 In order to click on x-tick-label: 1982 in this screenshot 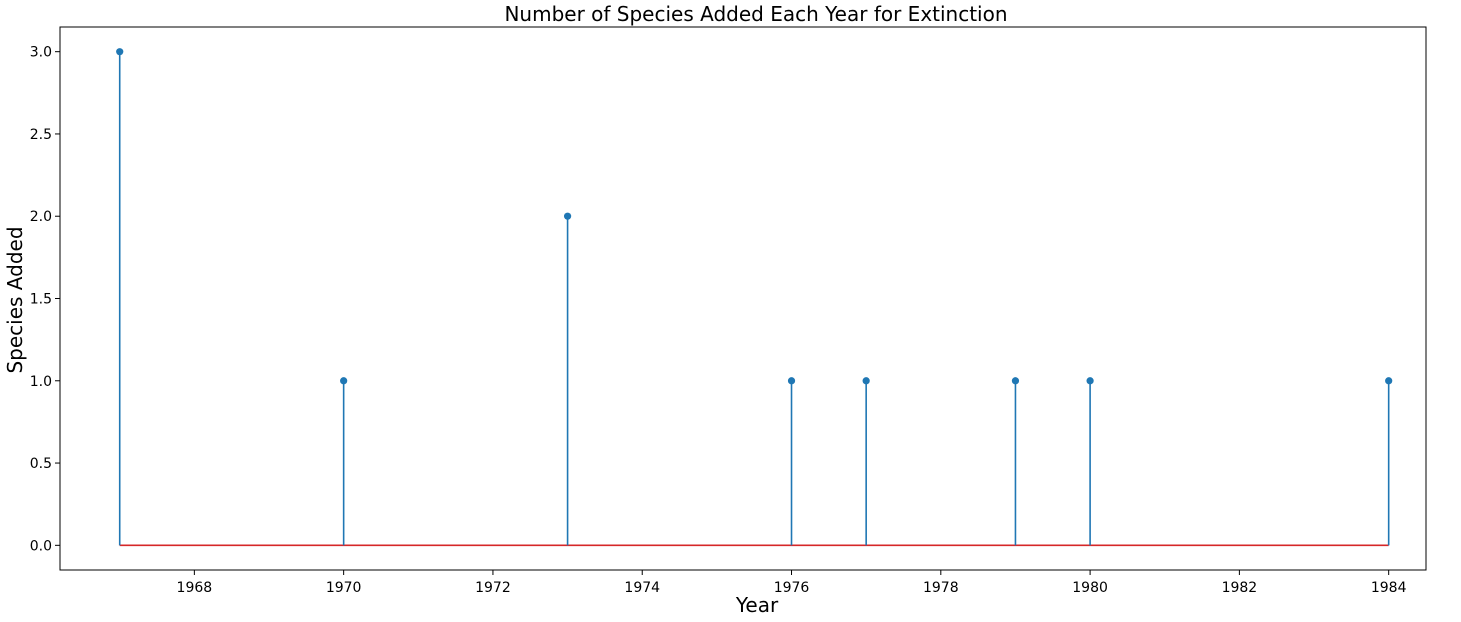, I will do `click(1240, 588)`.